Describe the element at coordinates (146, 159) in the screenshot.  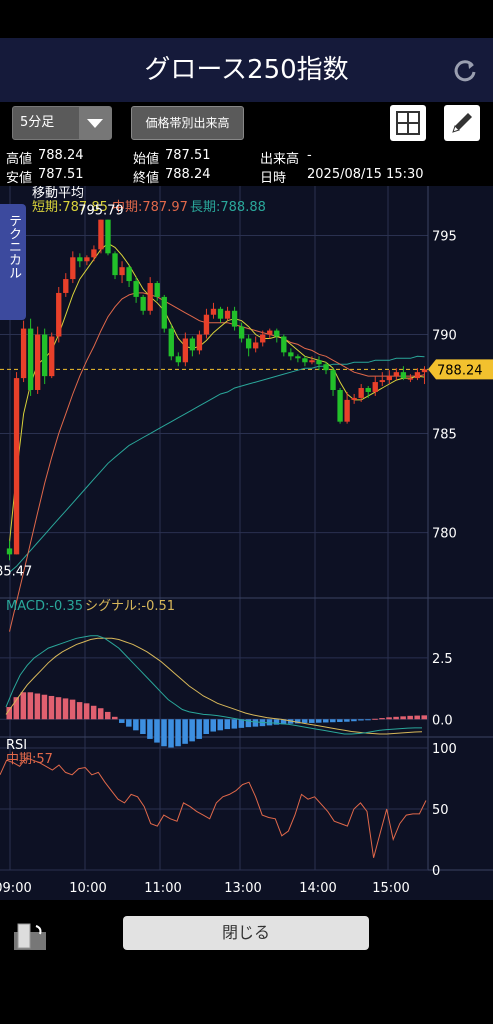
I see `open-label: 始値` at that location.